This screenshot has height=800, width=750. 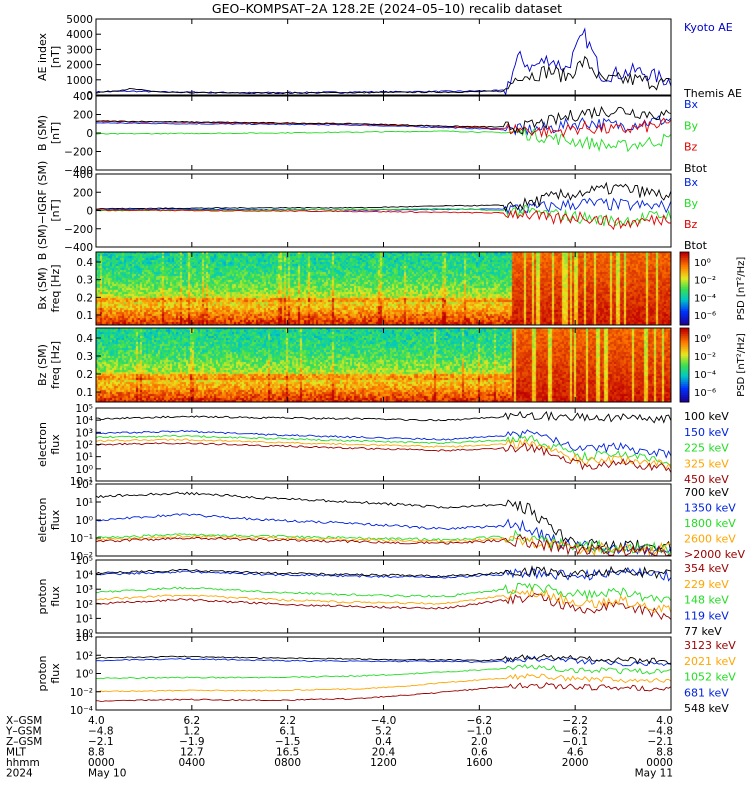 What do you see at coordinates (383, 742) in the screenshot?
I see `ephemeris-value: 0.4` at bounding box center [383, 742].